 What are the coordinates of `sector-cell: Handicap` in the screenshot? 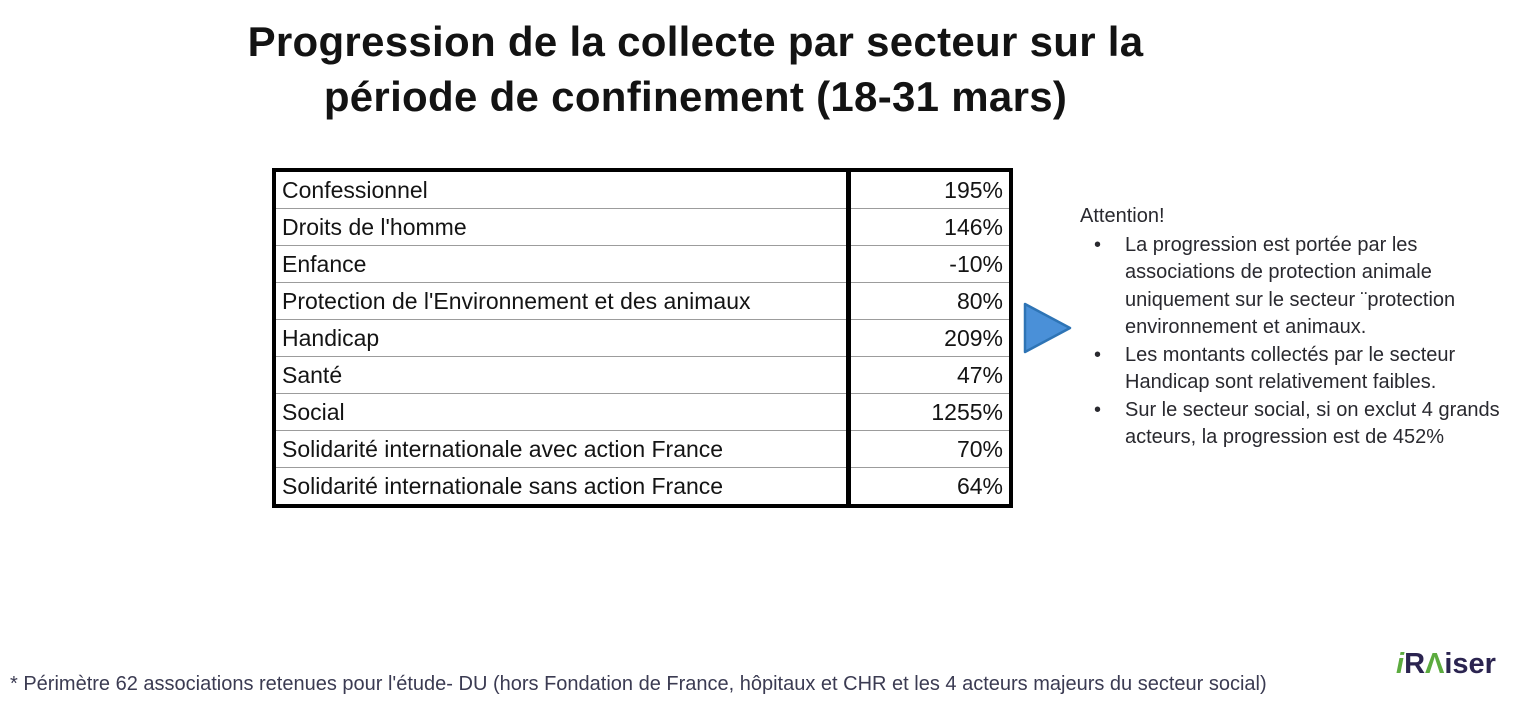 It's located at (561, 338).